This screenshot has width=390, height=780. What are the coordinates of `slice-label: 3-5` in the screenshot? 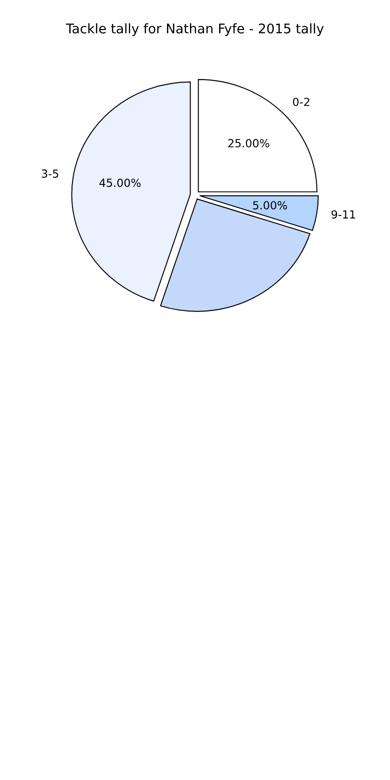 It's located at (50, 173).